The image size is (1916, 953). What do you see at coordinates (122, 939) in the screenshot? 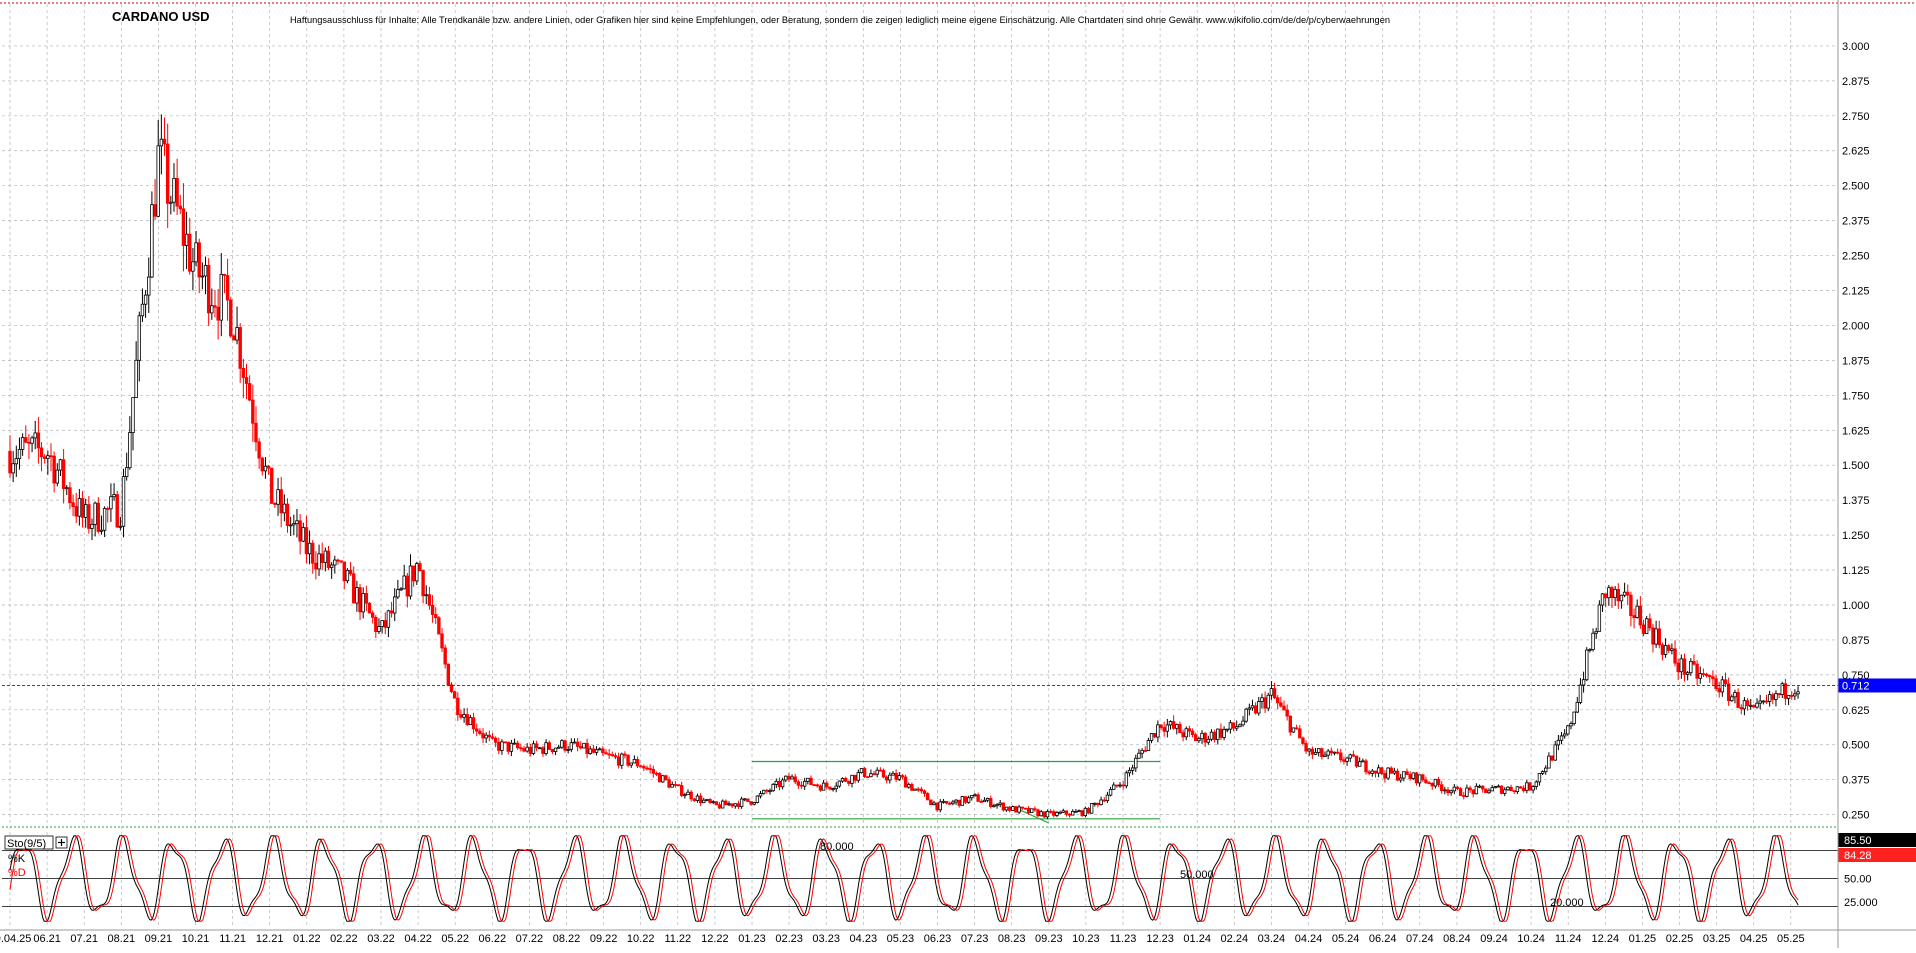
I see `x-tick-label: 08.21` at bounding box center [122, 939].